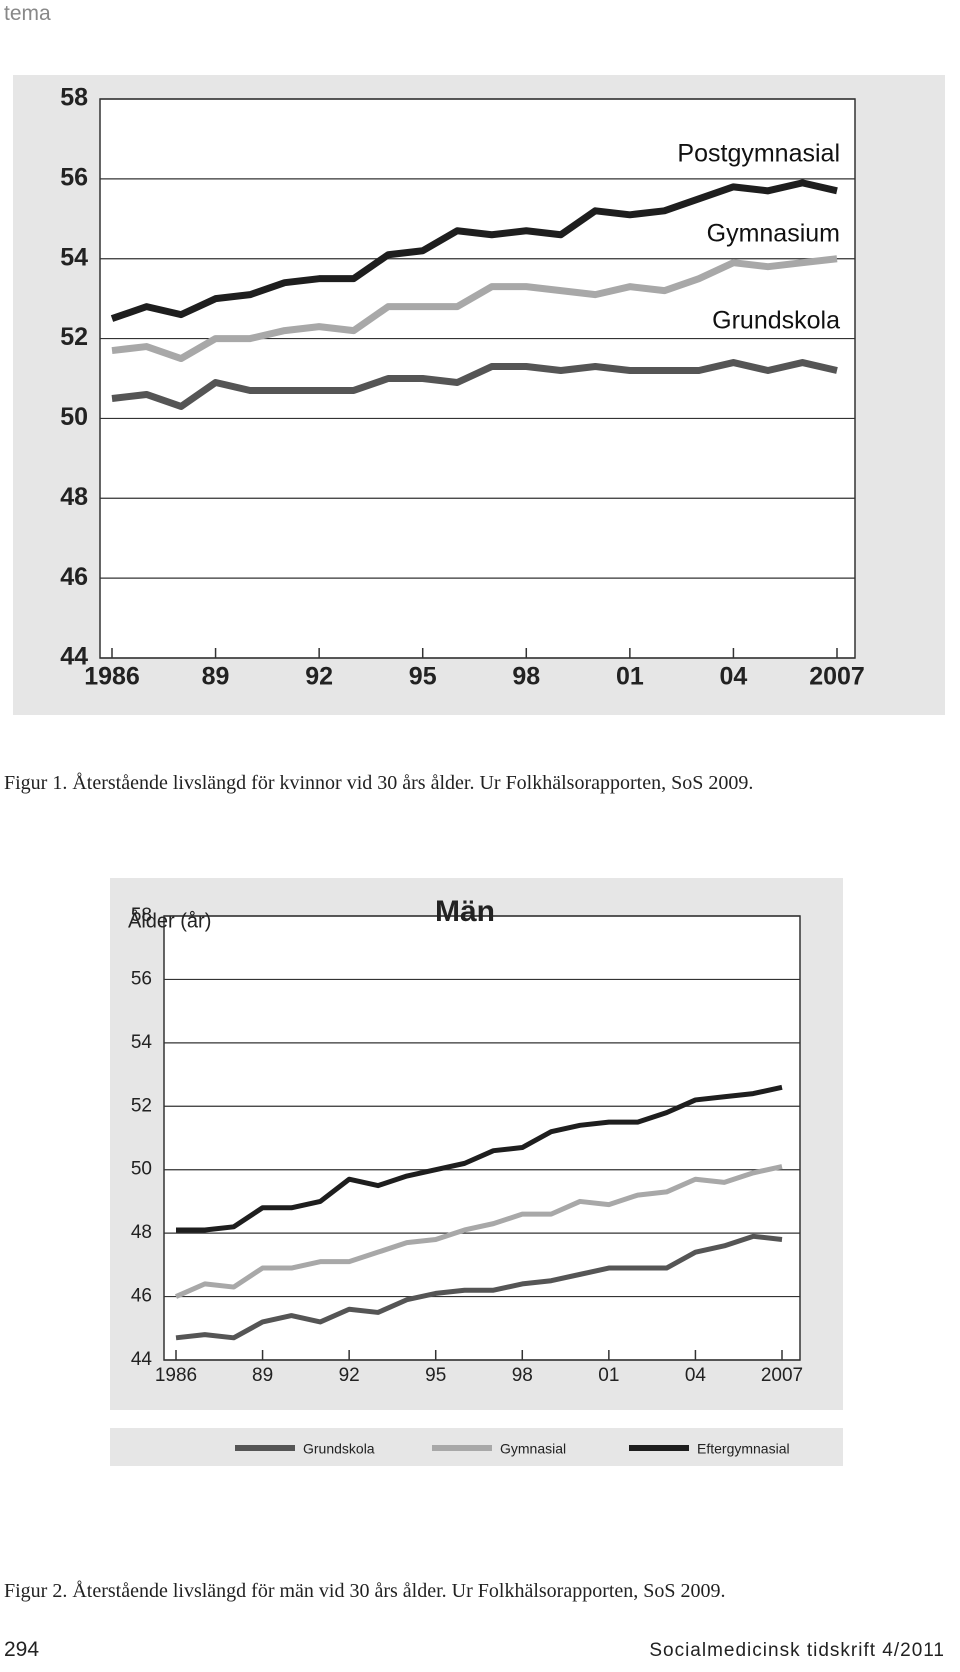 The height and width of the screenshot is (1672, 960). Describe the element at coordinates (797, 1650) in the screenshot. I see `journal-name: Socialmedicinsk tidskrift 4/2011` at that location.